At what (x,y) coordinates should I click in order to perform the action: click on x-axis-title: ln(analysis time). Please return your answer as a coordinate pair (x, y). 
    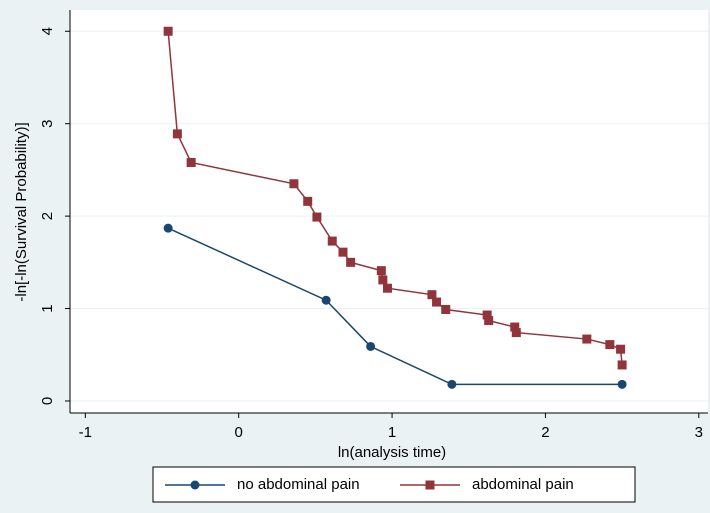
    Looking at the image, I should click on (392, 452).